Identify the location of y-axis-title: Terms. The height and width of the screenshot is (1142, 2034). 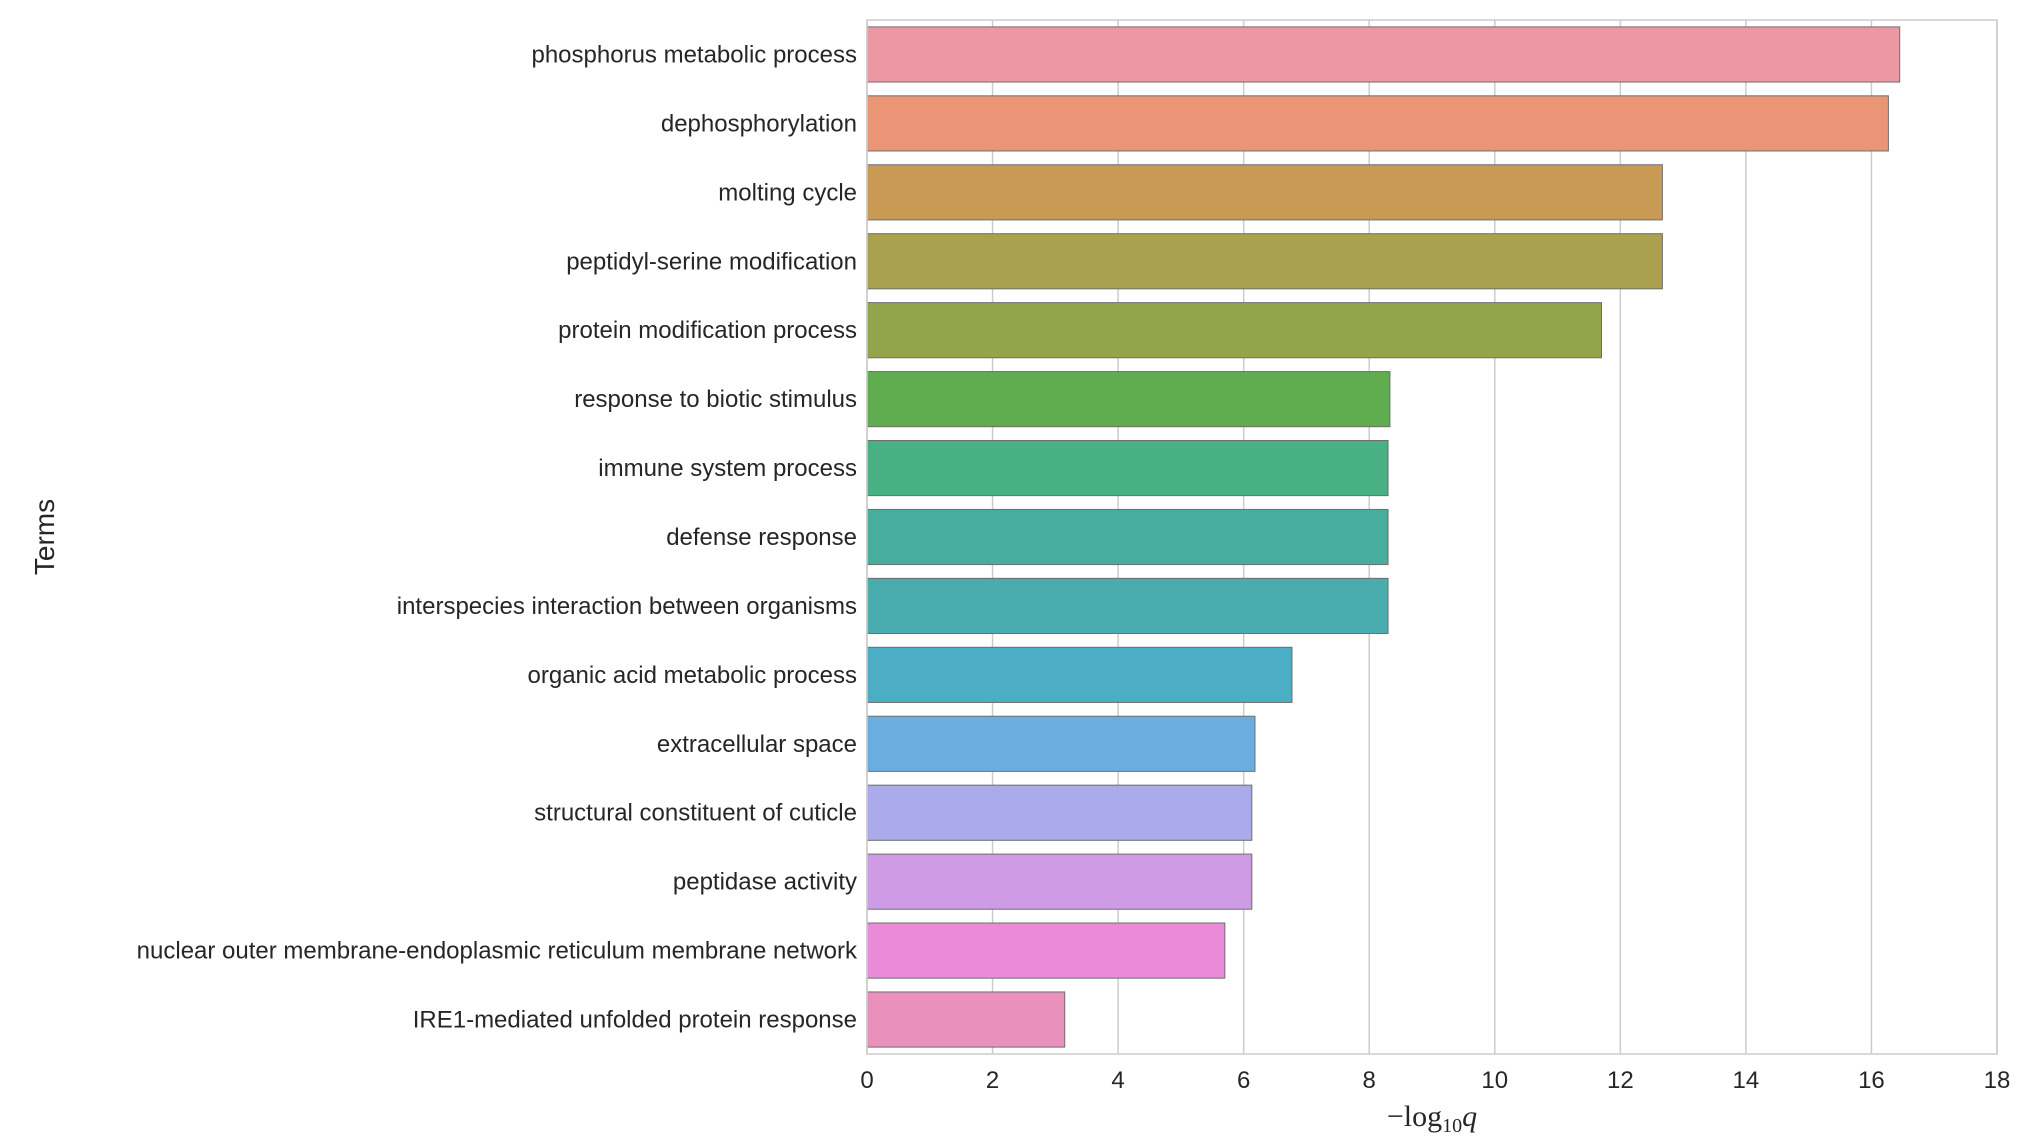
(44, 537).